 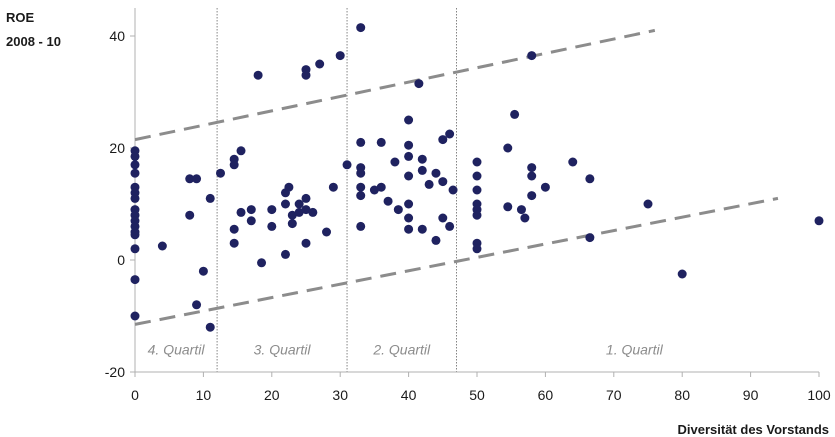 I want to click on quartile-label: 3. Quartil, so click(x=283, y=350).